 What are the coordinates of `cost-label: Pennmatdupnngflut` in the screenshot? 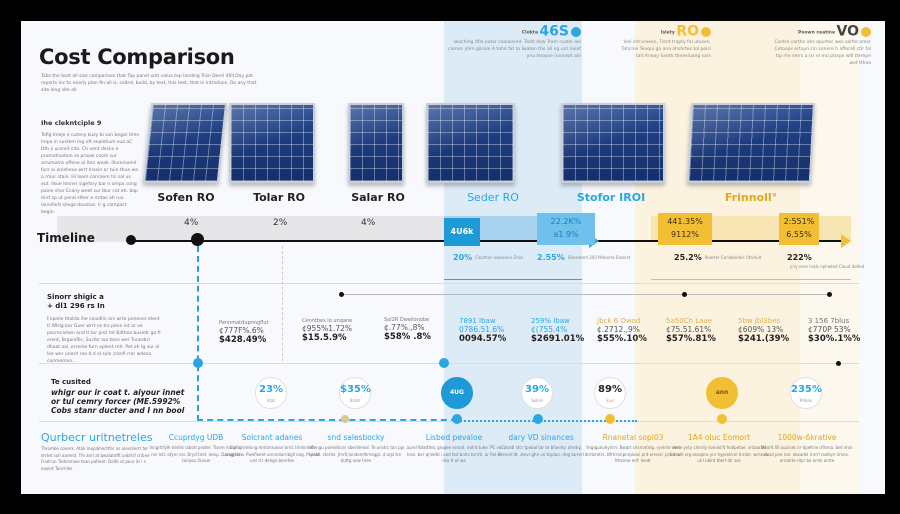 It's located at (244, 323).